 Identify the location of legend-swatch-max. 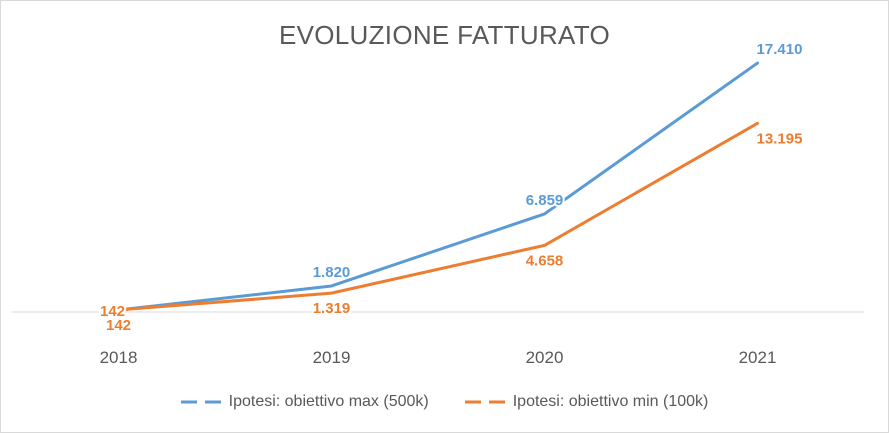
(200, 402).